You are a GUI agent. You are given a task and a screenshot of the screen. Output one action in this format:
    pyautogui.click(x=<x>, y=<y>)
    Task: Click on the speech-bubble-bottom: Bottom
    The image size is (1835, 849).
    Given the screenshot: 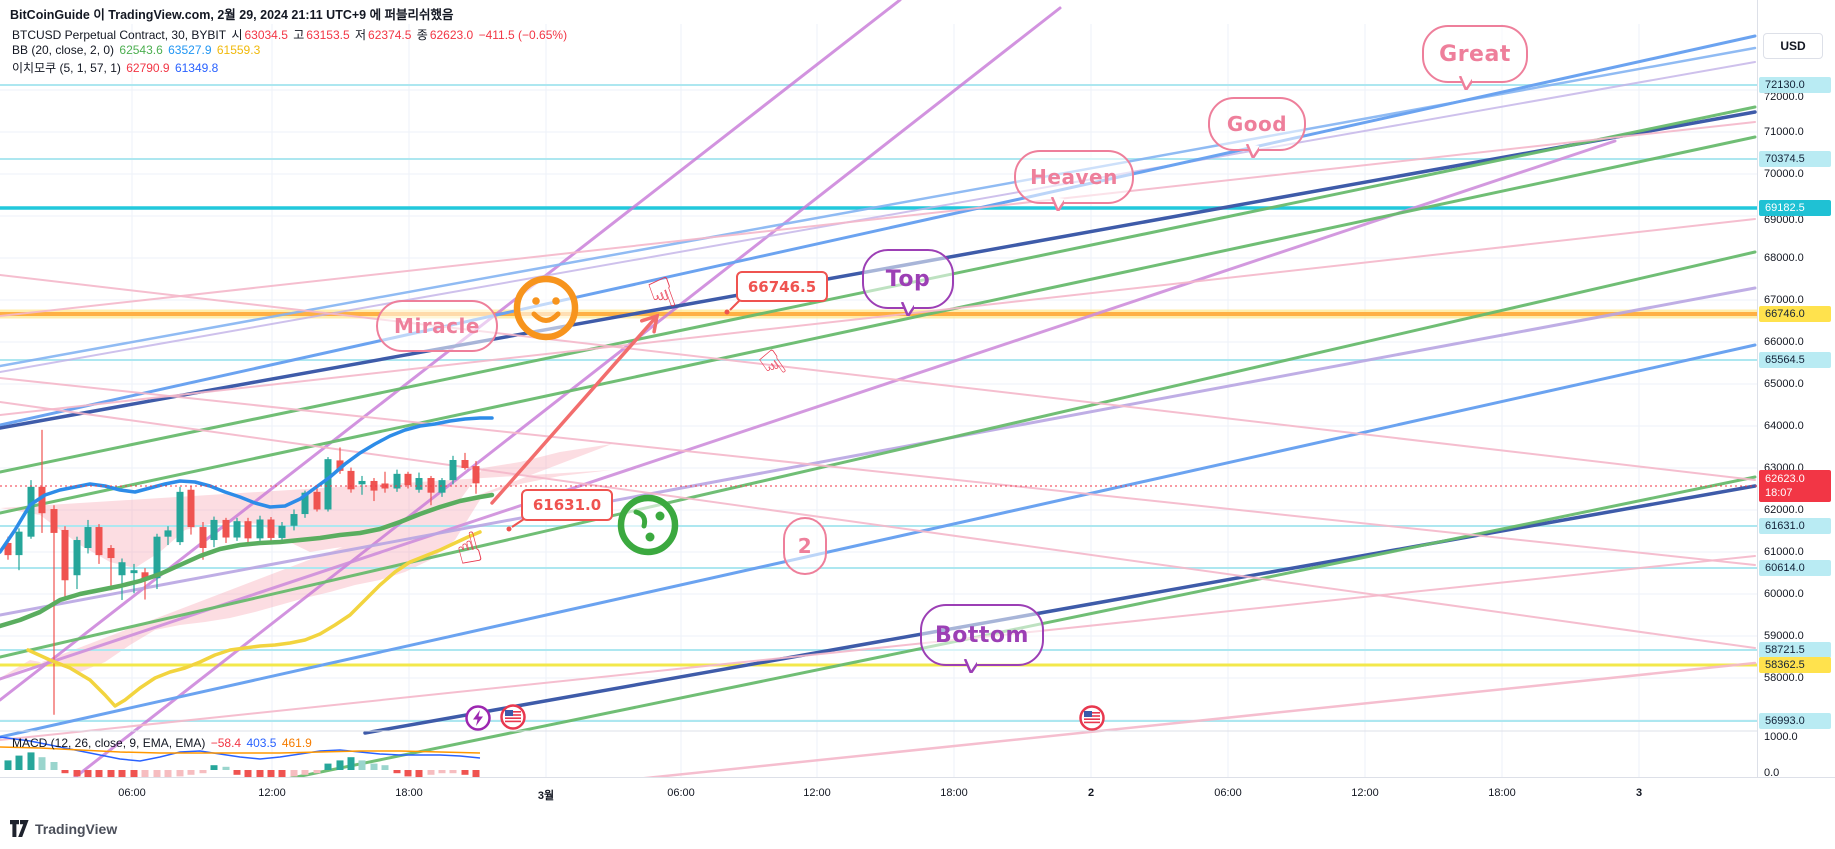 What is the action you would take?
    pyautogui.click(x=982, y=635)
    